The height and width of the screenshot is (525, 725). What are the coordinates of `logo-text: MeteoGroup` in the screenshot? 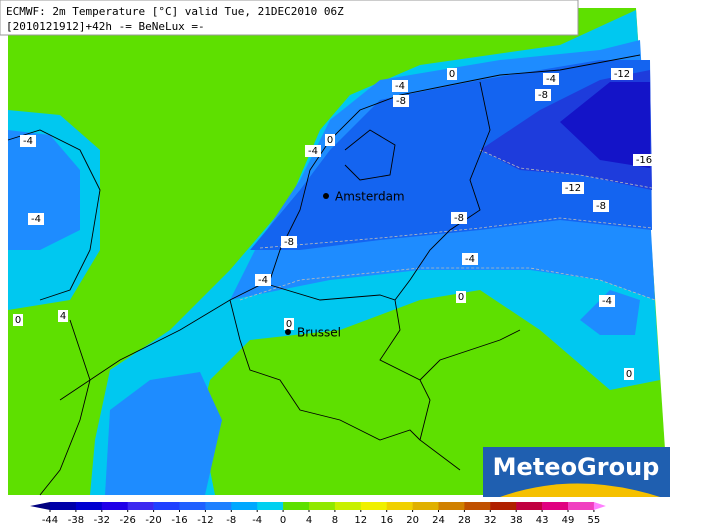 It's located at (576, 467).